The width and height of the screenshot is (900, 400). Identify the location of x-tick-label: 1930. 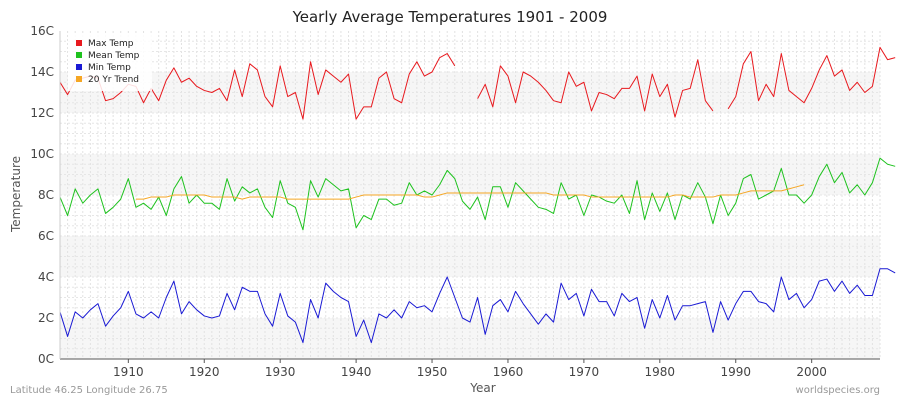
(280, 372).